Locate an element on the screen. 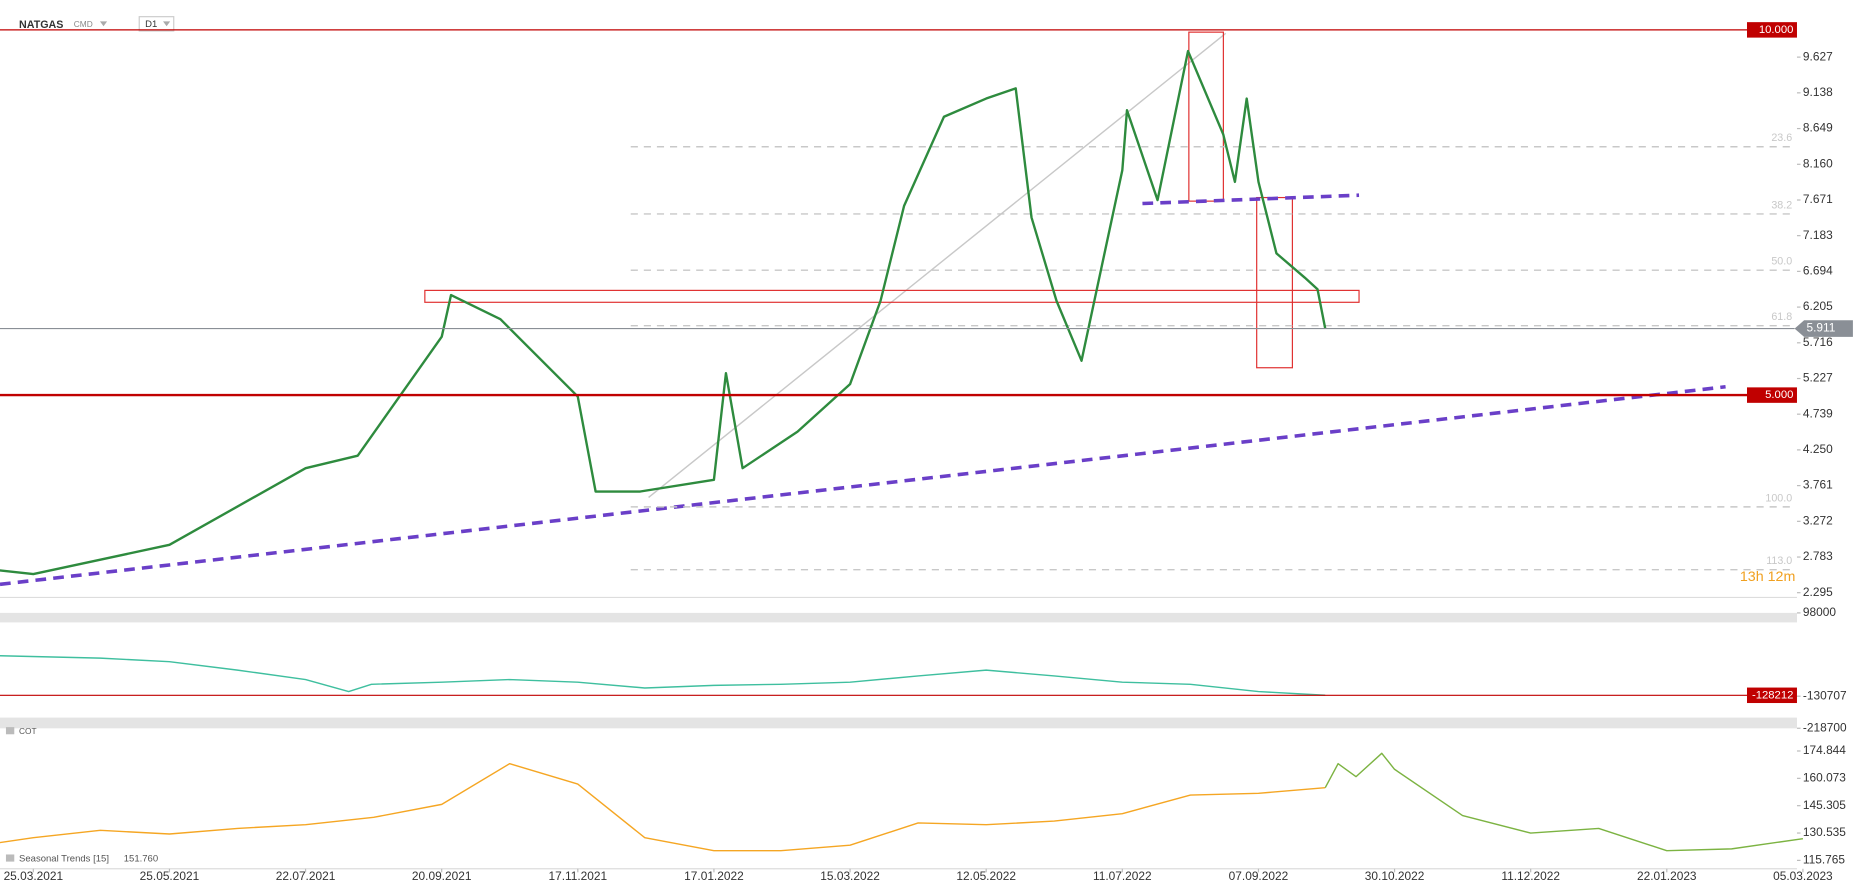 Image resolution: width=1866 pixels, height=889 pixels. y-tick-label: 3.761 is located at coordinates (1818, 485).